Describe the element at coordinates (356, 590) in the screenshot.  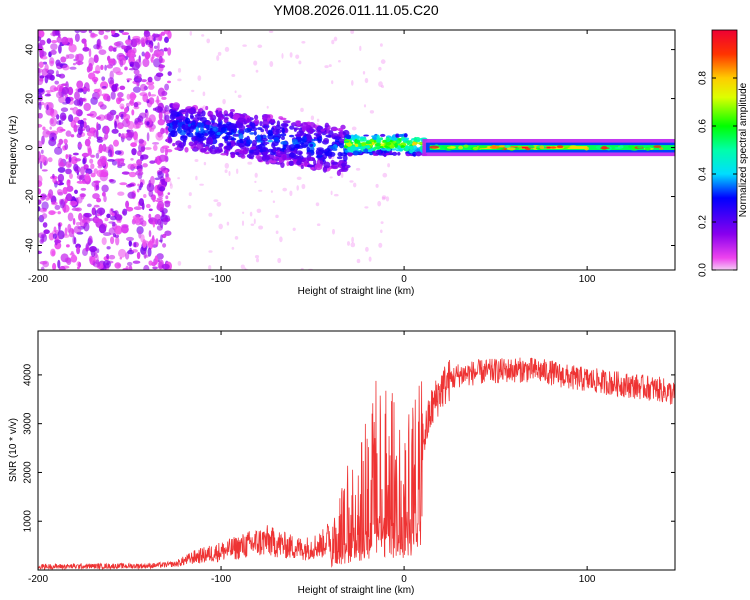
I see `snr-x-label: Height of straight line (km)` at that location.